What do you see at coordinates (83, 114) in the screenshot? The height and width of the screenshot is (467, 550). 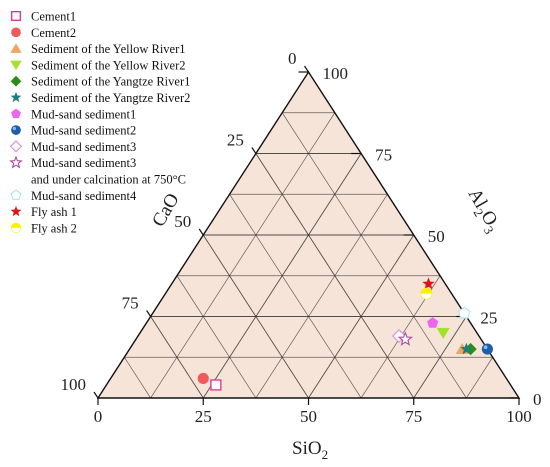 I see `legend-label-series-7: Mud-sand sediment1` at bounding box center [83, 114].